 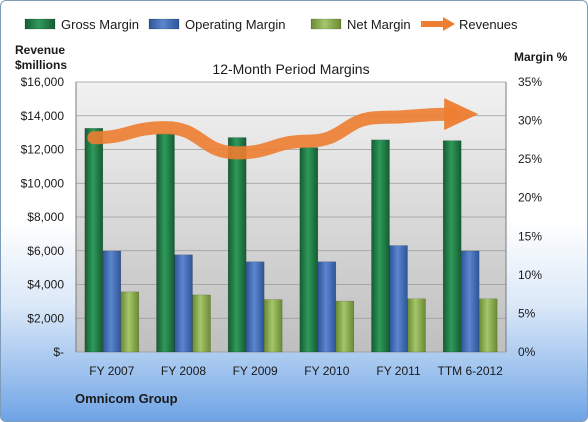 I want to click on y-right-tick-label: 10%, so click(x=530, y=275).